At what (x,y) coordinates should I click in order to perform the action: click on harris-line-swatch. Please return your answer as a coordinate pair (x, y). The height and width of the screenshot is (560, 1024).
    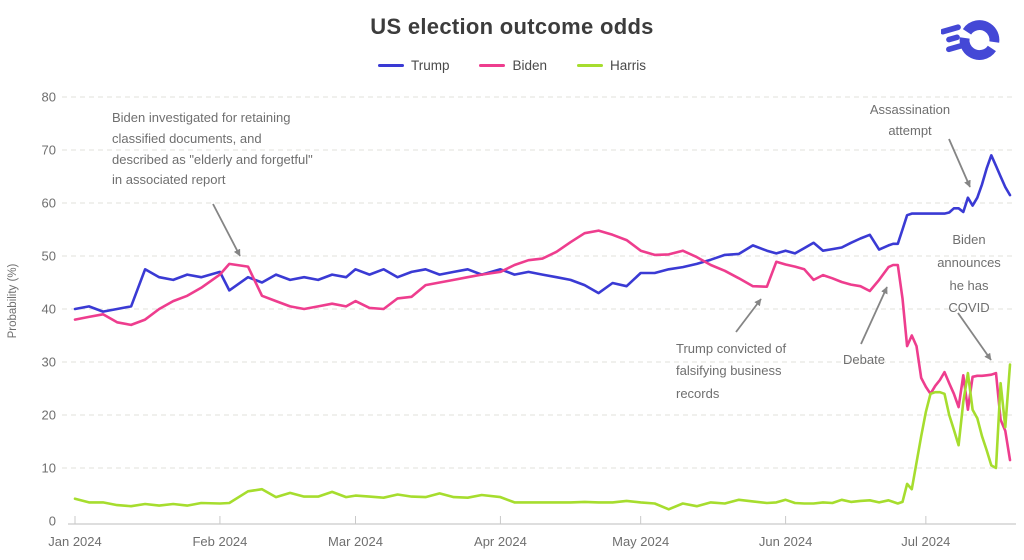
    Looking at the image, I should click on (590, 65).